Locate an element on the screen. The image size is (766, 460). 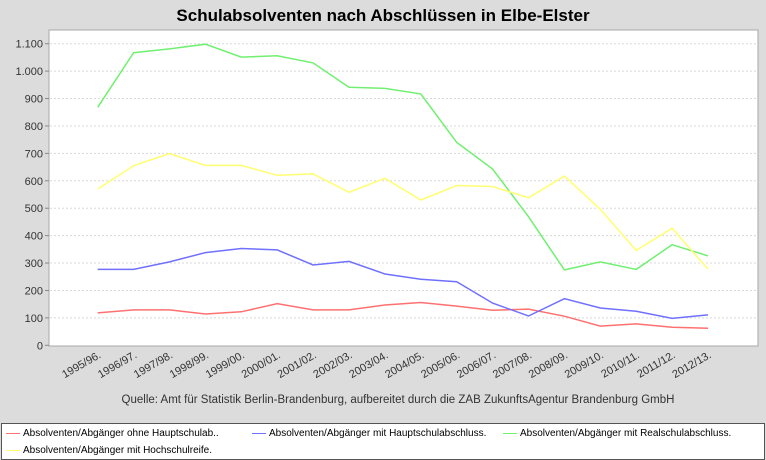
y-tick-label: 800 is located at coordinates (34, 127).